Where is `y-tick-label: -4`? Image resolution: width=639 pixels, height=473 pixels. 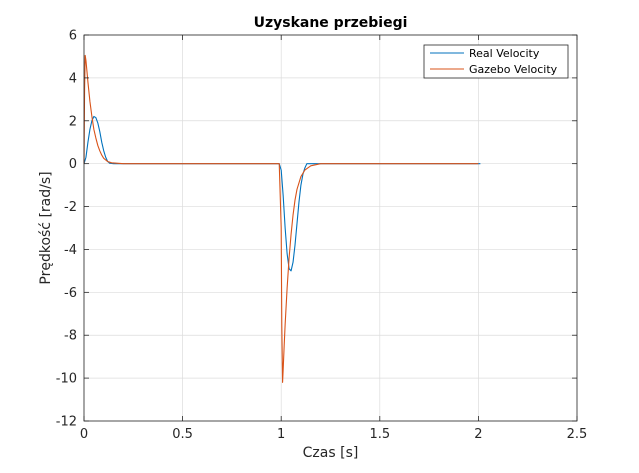 y-tick-label: -4 is located at coordinates (70, 250).